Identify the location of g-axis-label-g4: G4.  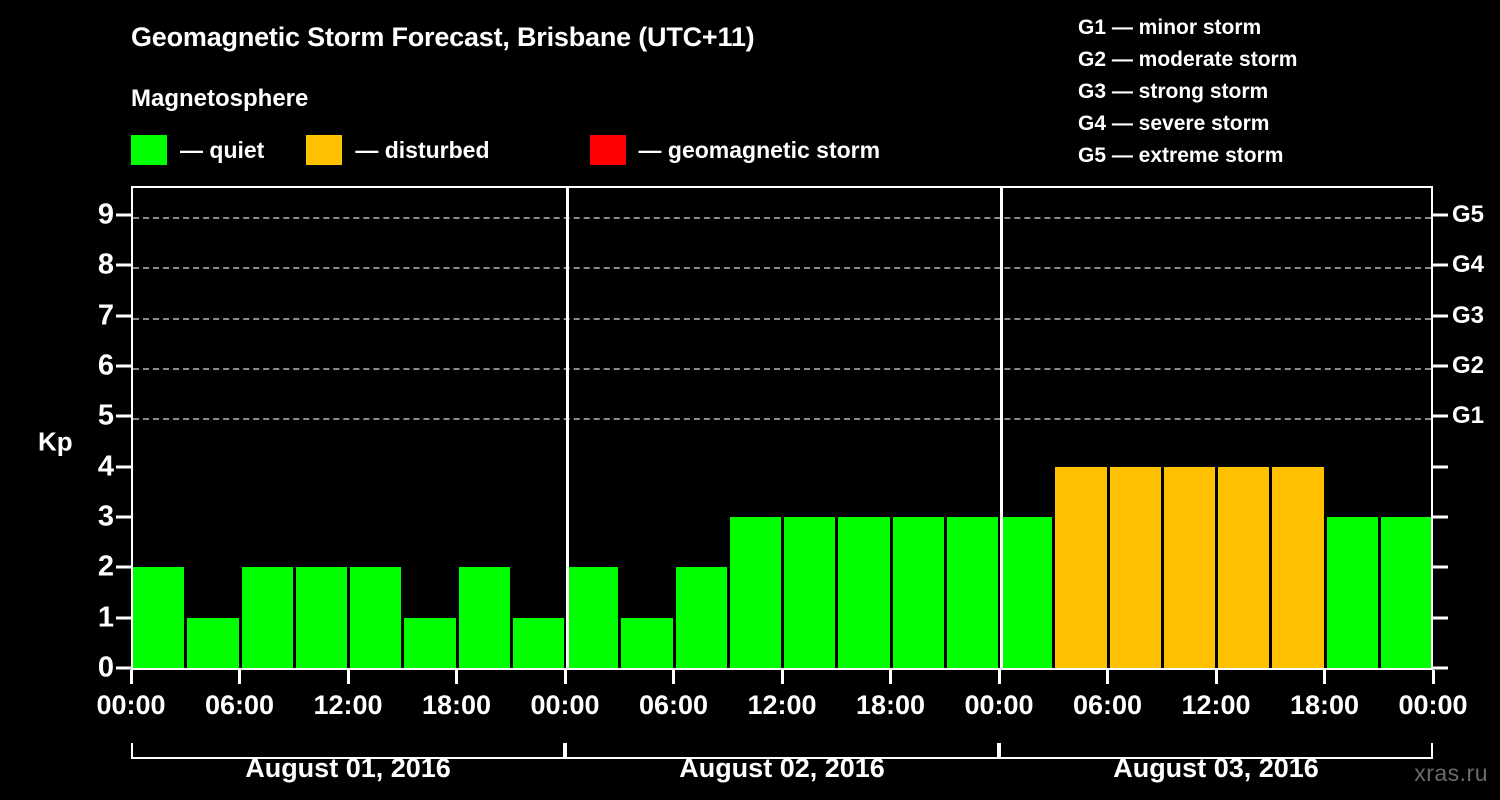
(1468, 265).